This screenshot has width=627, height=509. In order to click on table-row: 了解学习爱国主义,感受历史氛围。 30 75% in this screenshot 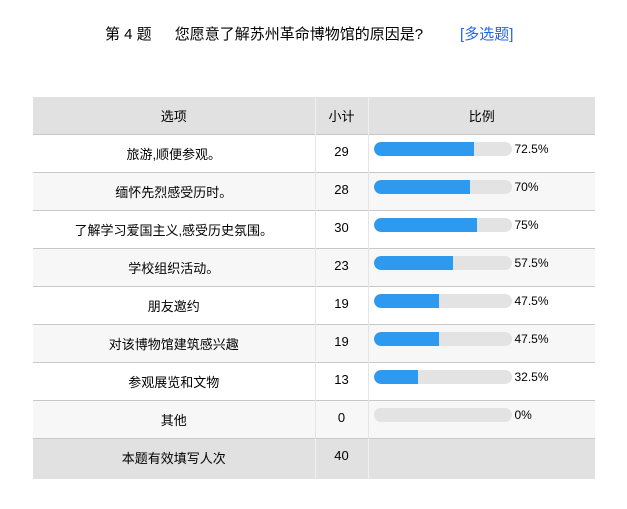, I will do `click(314, 229)`.